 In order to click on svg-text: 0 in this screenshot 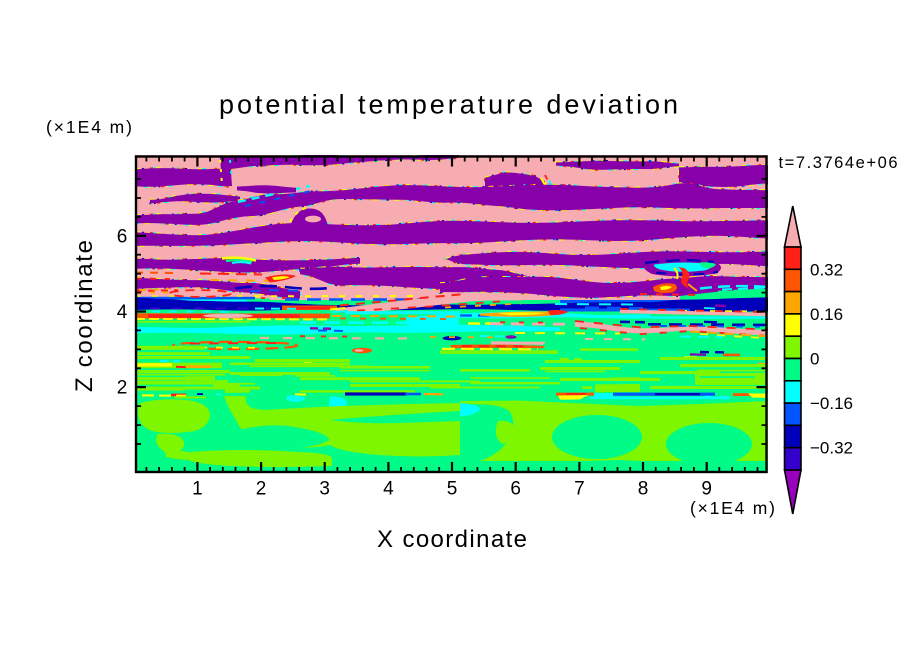, I will do `click(814, 358)`.